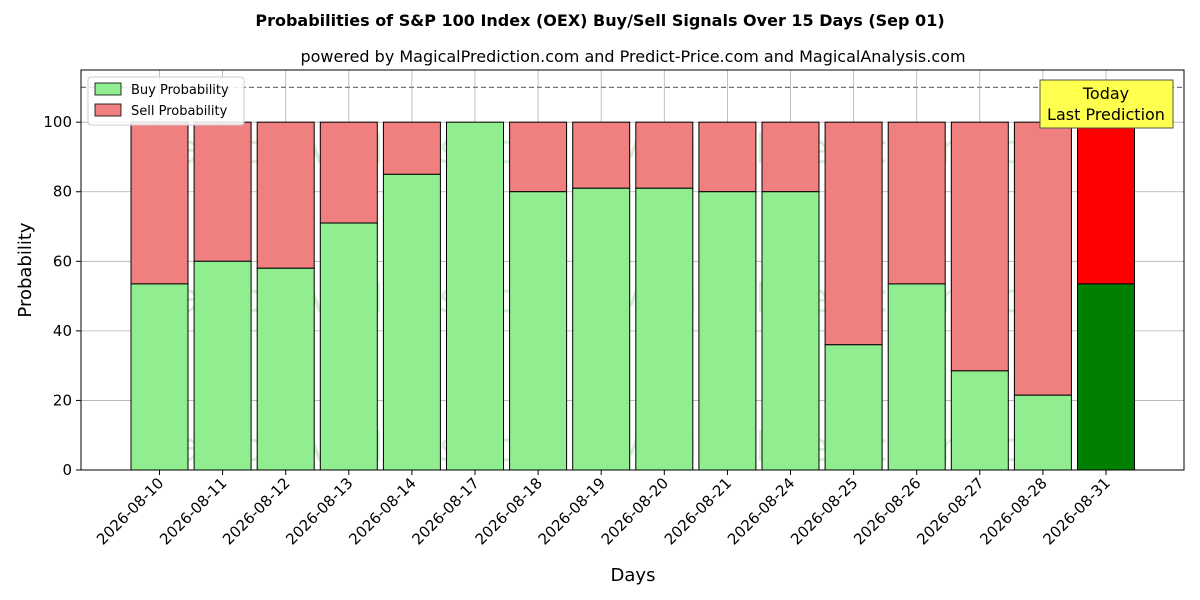  I want to click on x-tick-label: 2026-08-17, so click(445, 511).